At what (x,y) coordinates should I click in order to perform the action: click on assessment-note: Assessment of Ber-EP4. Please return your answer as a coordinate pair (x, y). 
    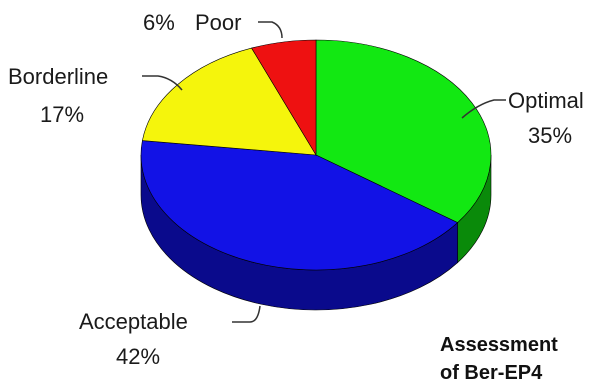
    Looking at the image, I should click on (499, 359).